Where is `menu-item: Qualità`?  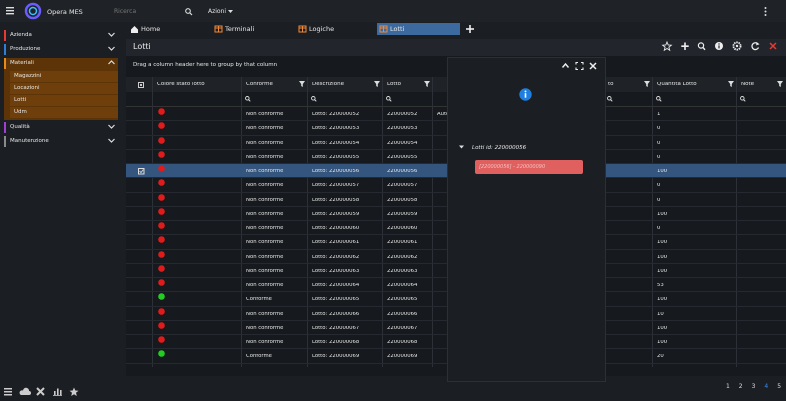 menu-item: Qualità is located at coordinates (20, 127).